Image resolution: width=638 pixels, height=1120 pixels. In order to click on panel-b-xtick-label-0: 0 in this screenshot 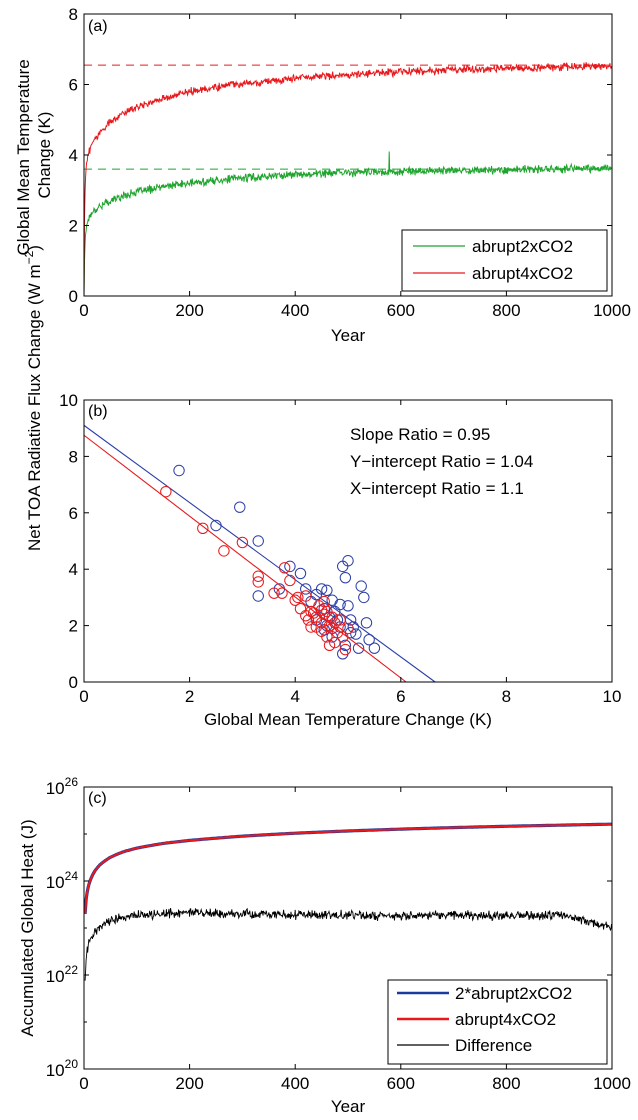, I will do `click(83, 696)`.